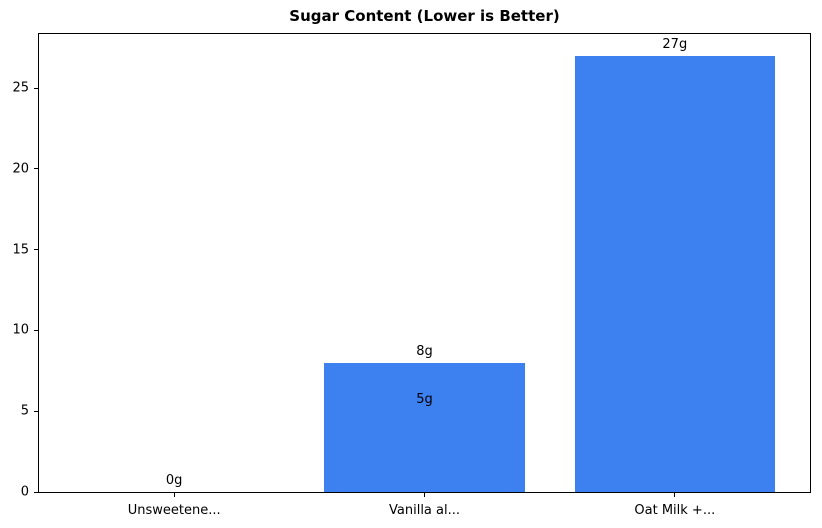 The image size is (822, 528). Describe the element at coordinates (20, 169) in the screenshot. I see `y-axis-tick-label: 20` at that location.